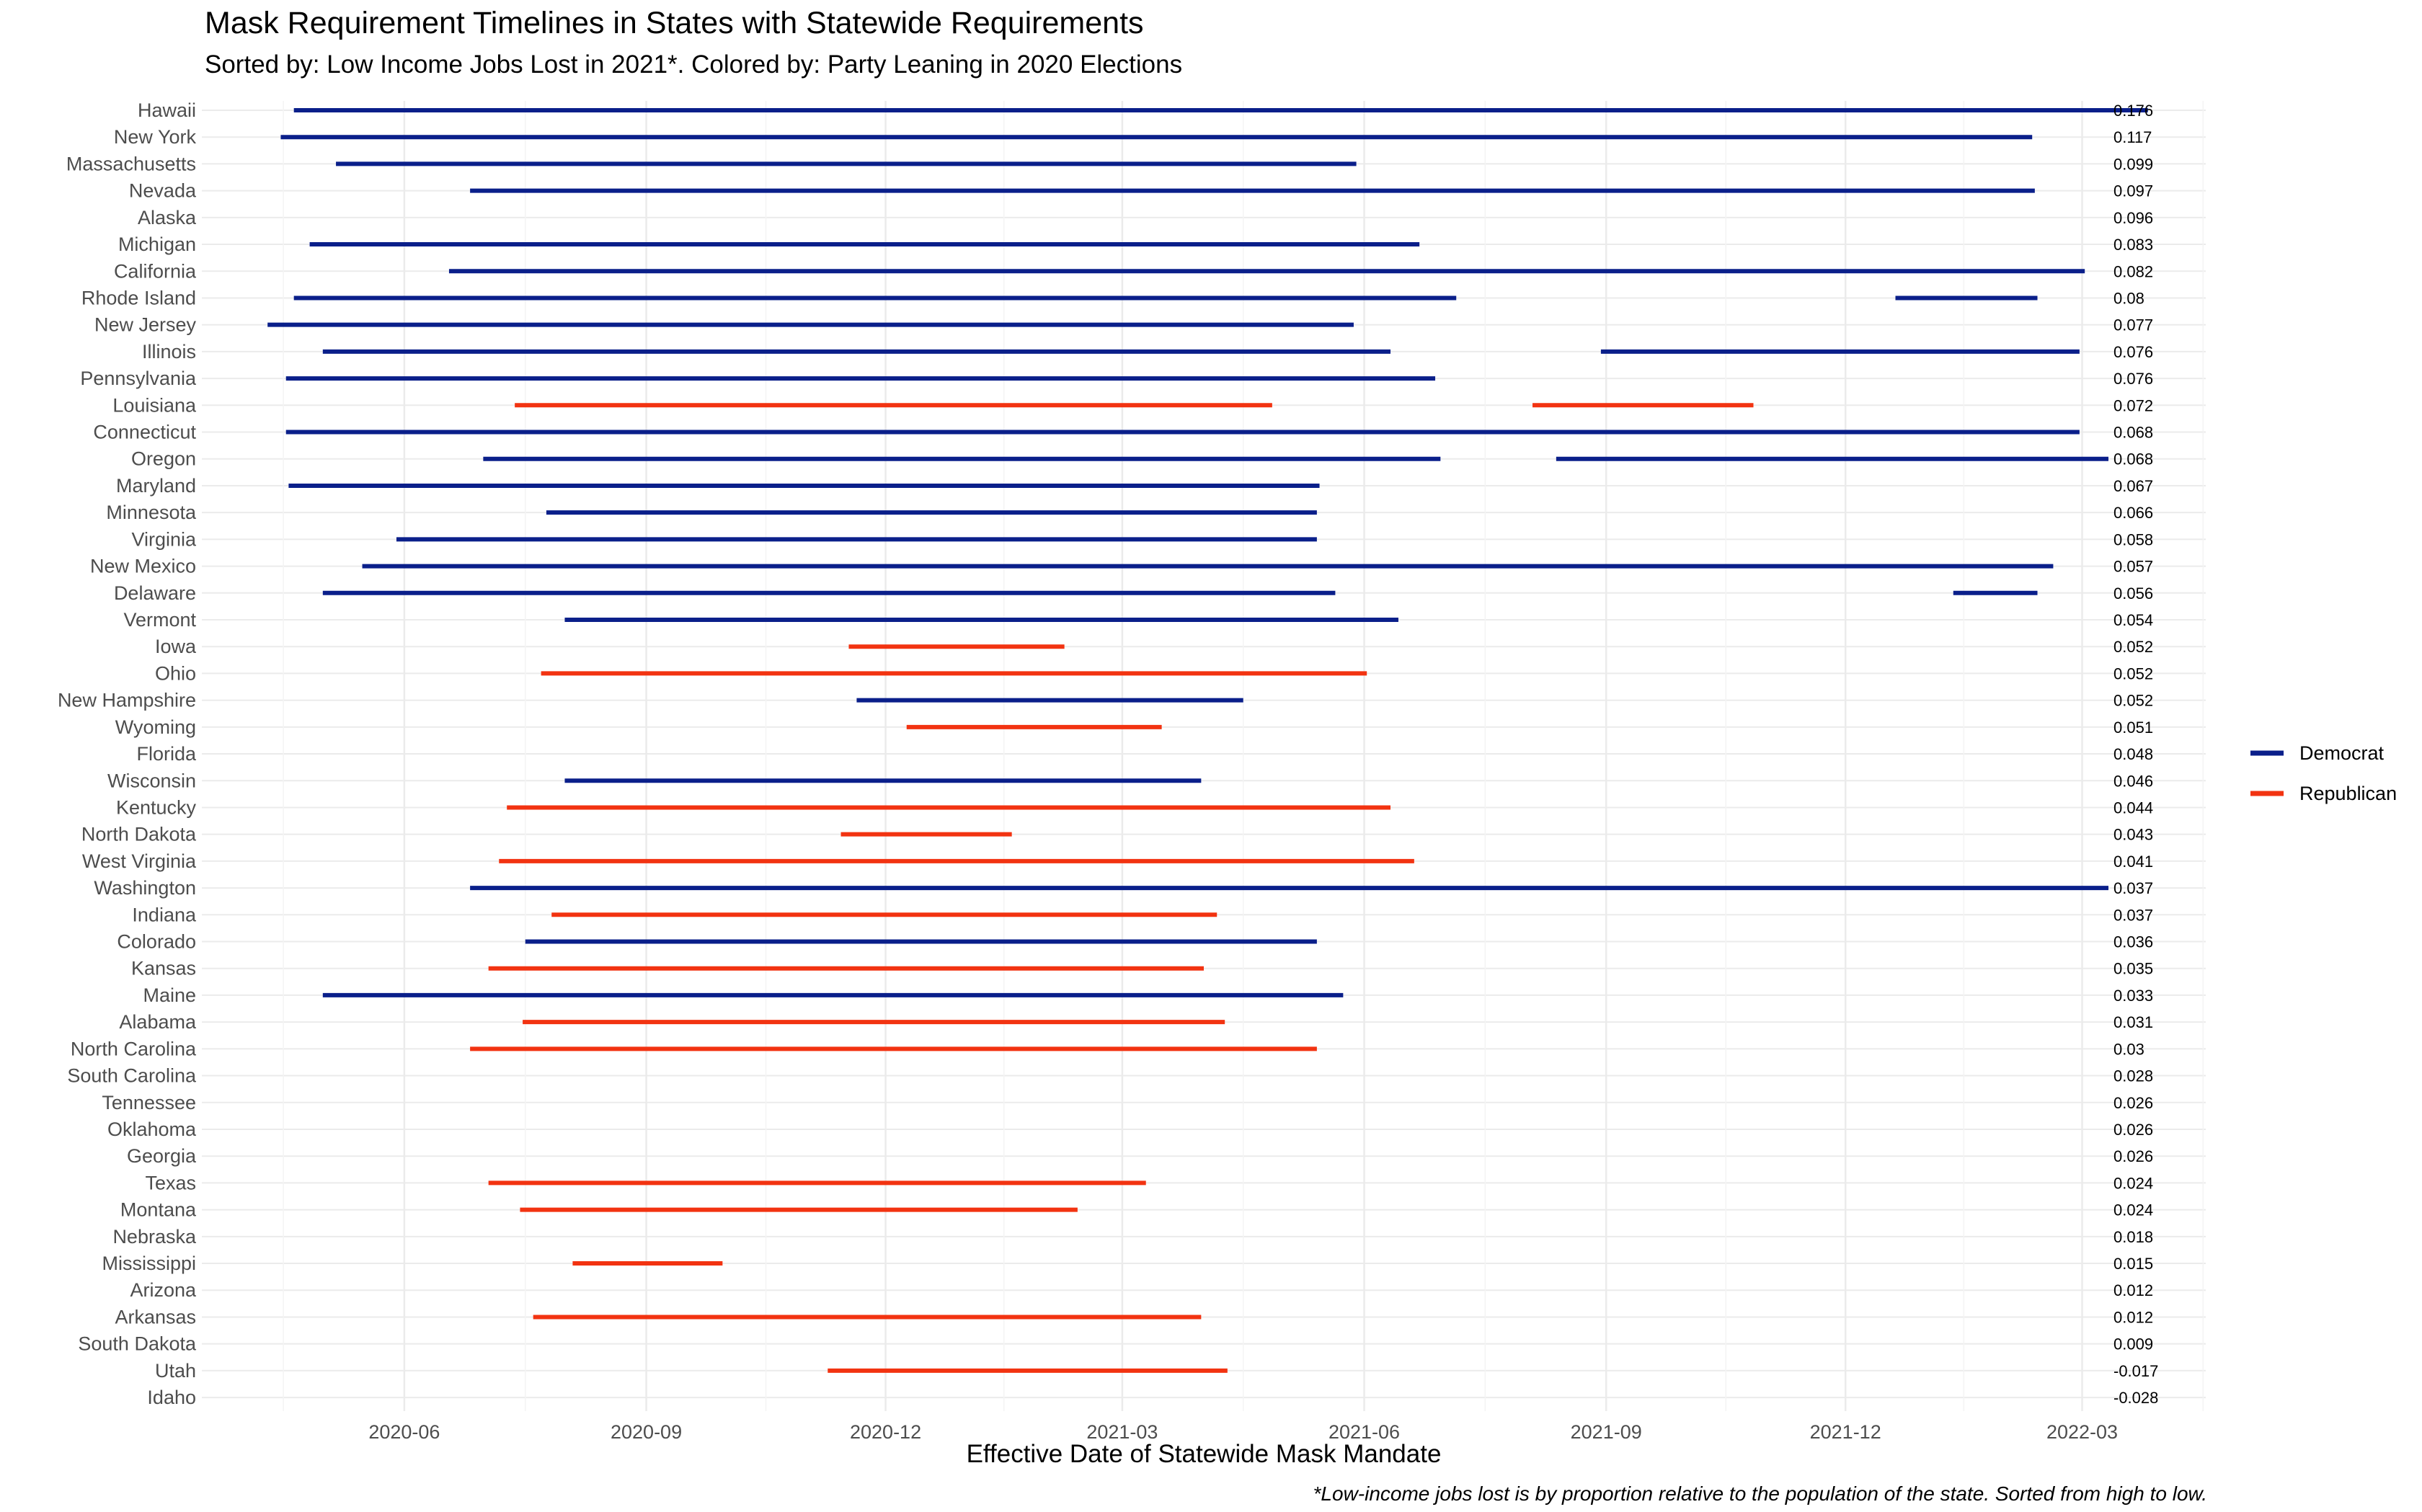  Describe the element at coordinates (155, 271) in the screenshot. I see `state-label: California` at that location.